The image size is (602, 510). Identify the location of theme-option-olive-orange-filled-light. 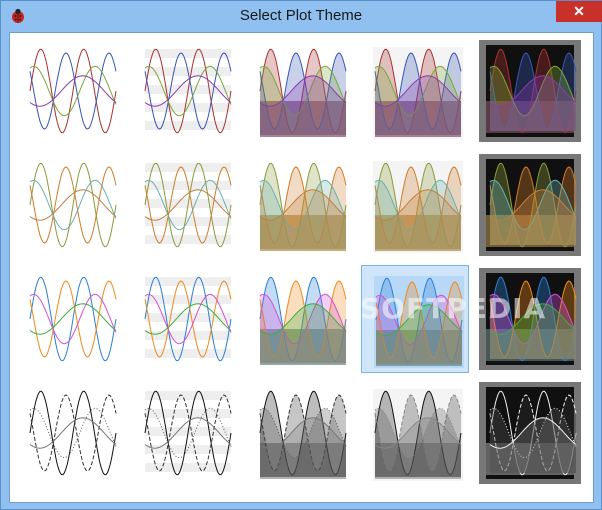
(415, 205).